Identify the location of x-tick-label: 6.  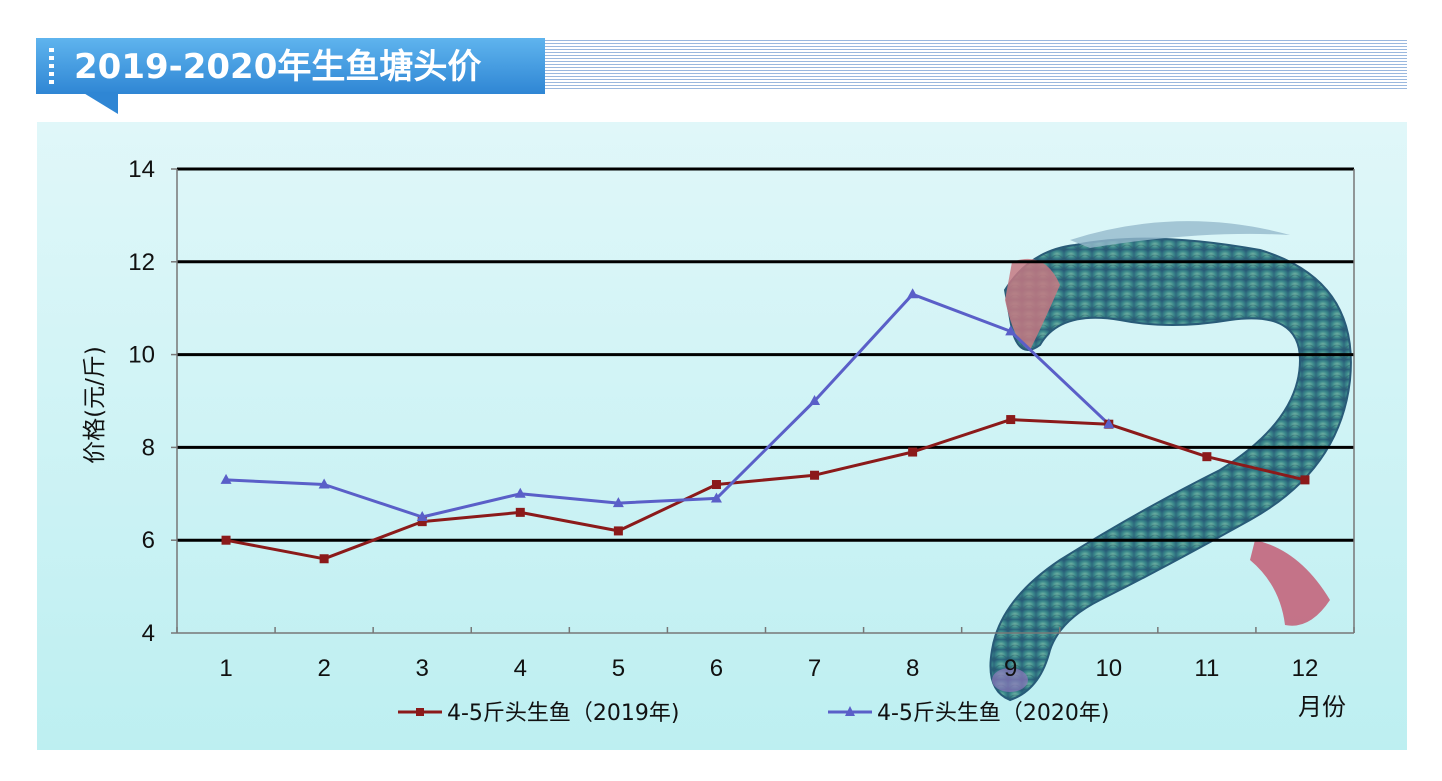
(716, 668).